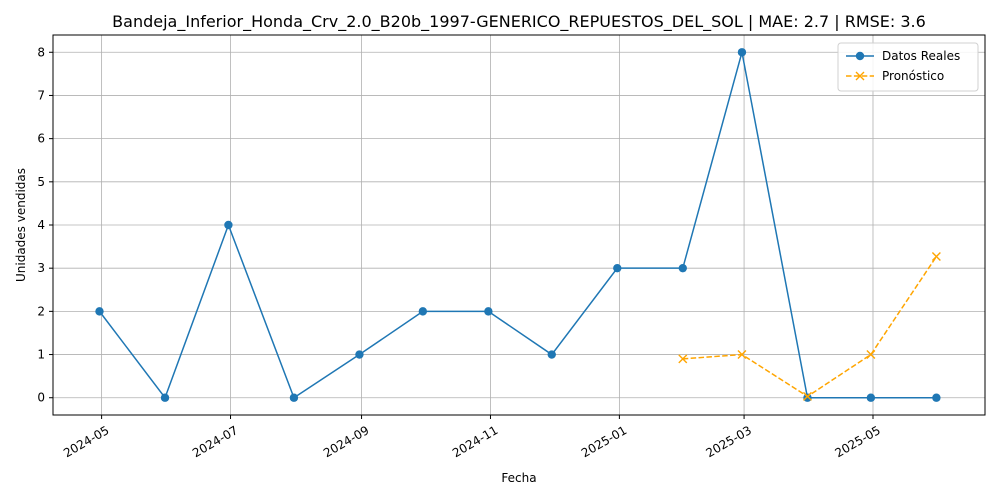  I want to click on legend-label: Pronóstico, so click(913, 76).